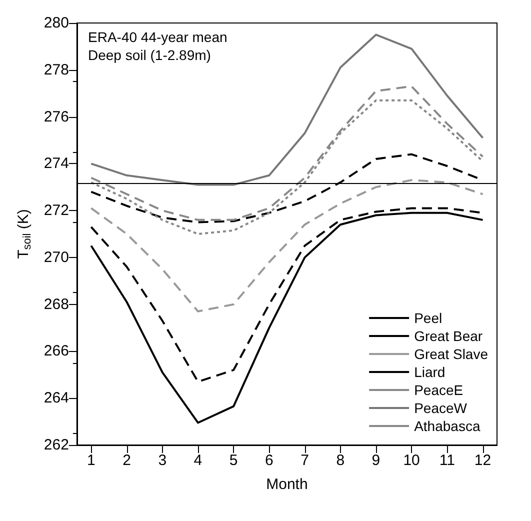  Describe the element at coordinates (441, 408) in the screenshot. I see `legend-label: PeaceW` at that location.